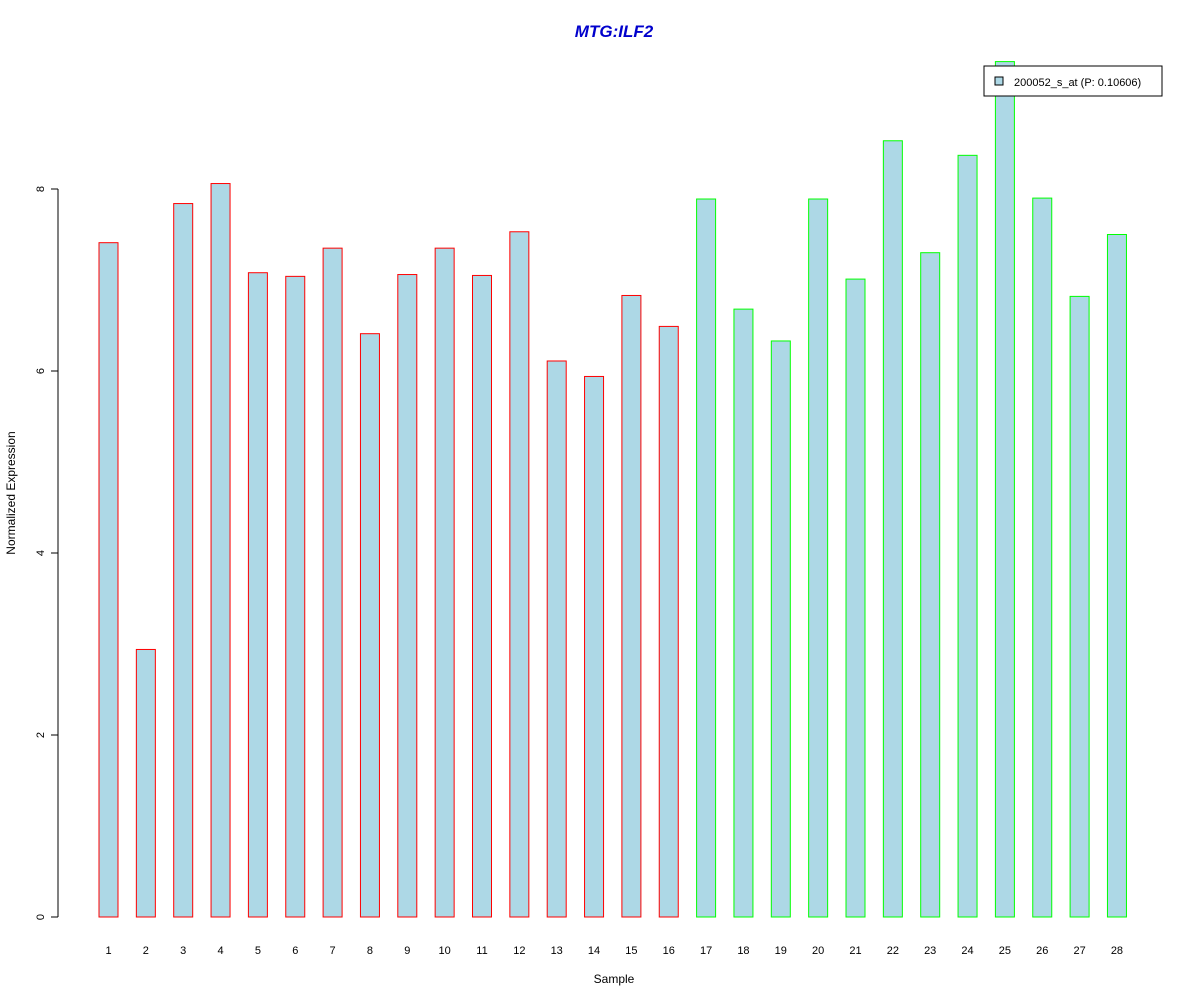 Image resolution: width=1200 pixels, height=1000 pixels. What do you see at coordinates (108, 951) in the screenshot?
I see `x-tick-label: 1` at bounding box center [108, 951].